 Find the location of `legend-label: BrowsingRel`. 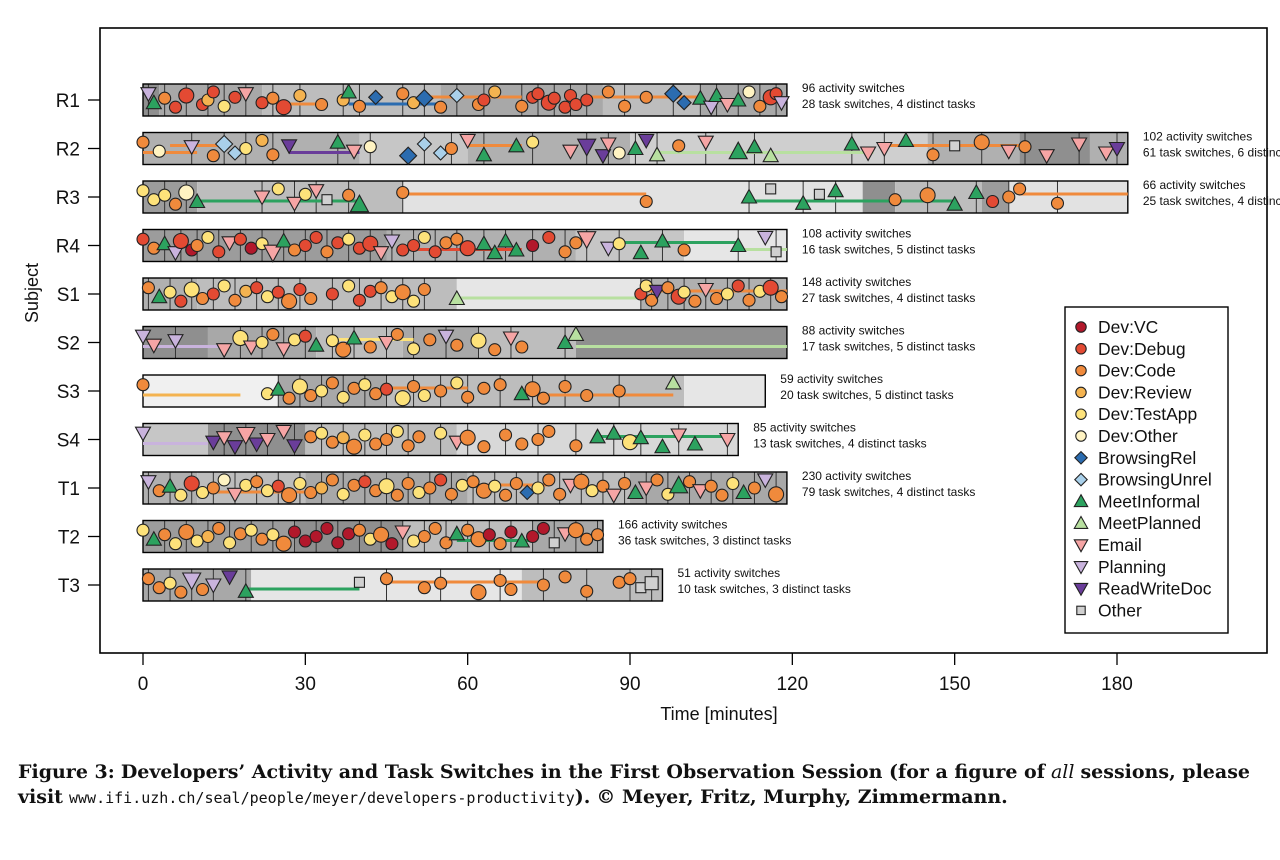

legend-label: BrowsingRel is located at coordinates (1147, 458).